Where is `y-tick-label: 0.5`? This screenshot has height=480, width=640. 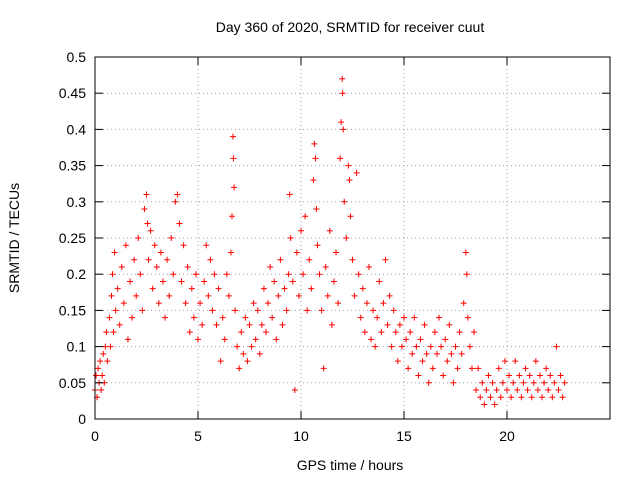 y-tick-label: 0.5 is located at coordinates (77, 57).